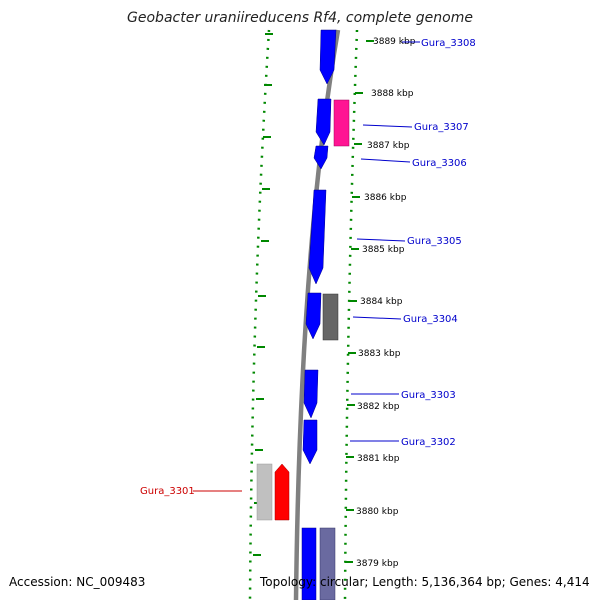  What do you see at coordinates (378, 407) in the screenshot?
I see `kbp-label-3882: 3882 kbp` at bounding box center [378, 407].